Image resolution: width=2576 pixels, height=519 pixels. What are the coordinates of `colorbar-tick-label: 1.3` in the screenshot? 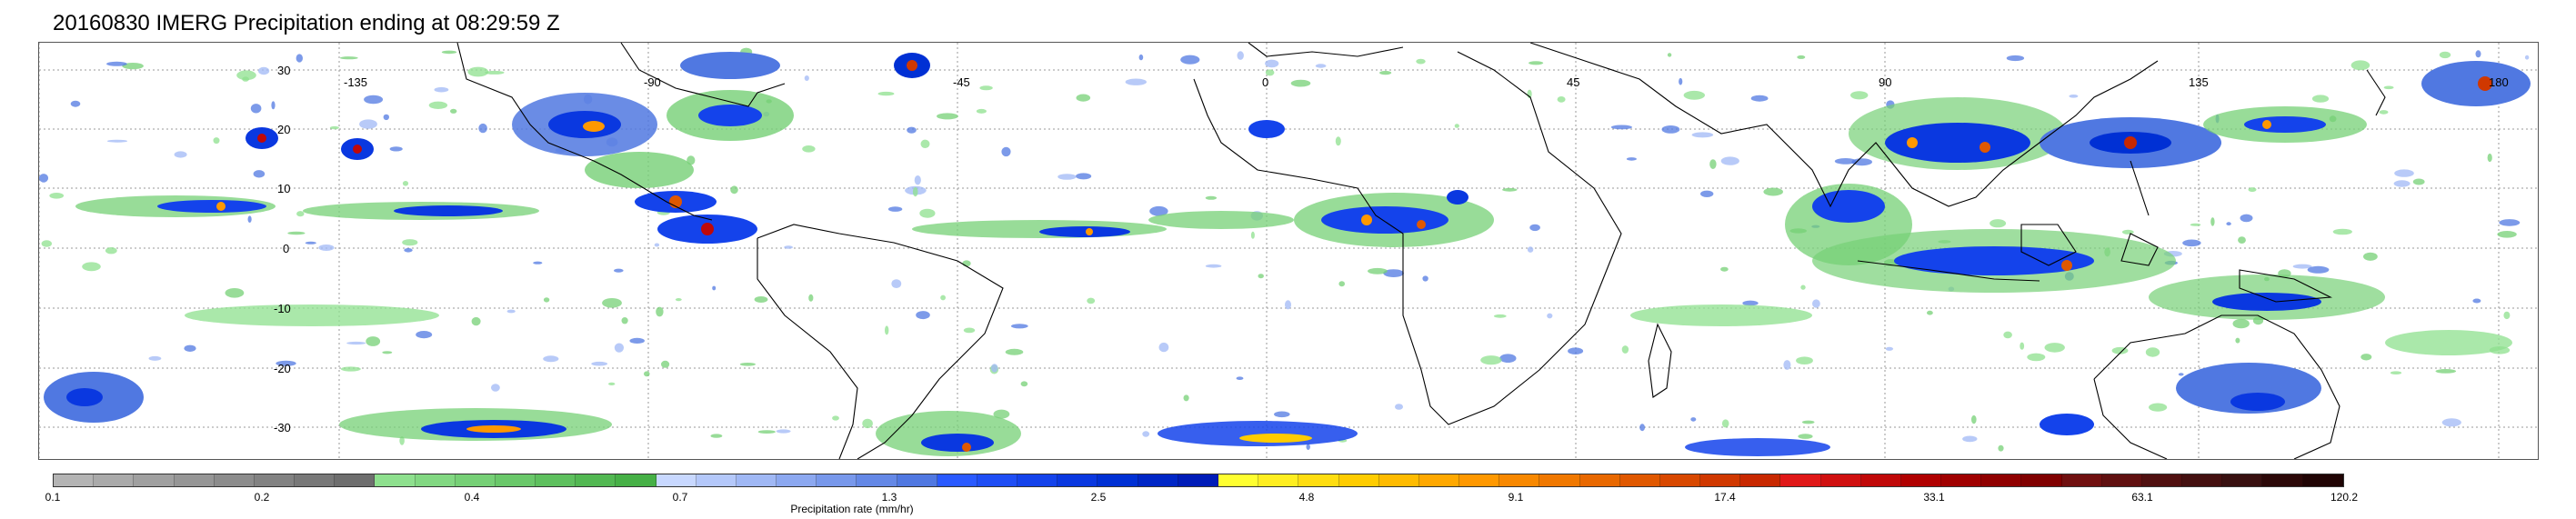 It's located at (889, 497).